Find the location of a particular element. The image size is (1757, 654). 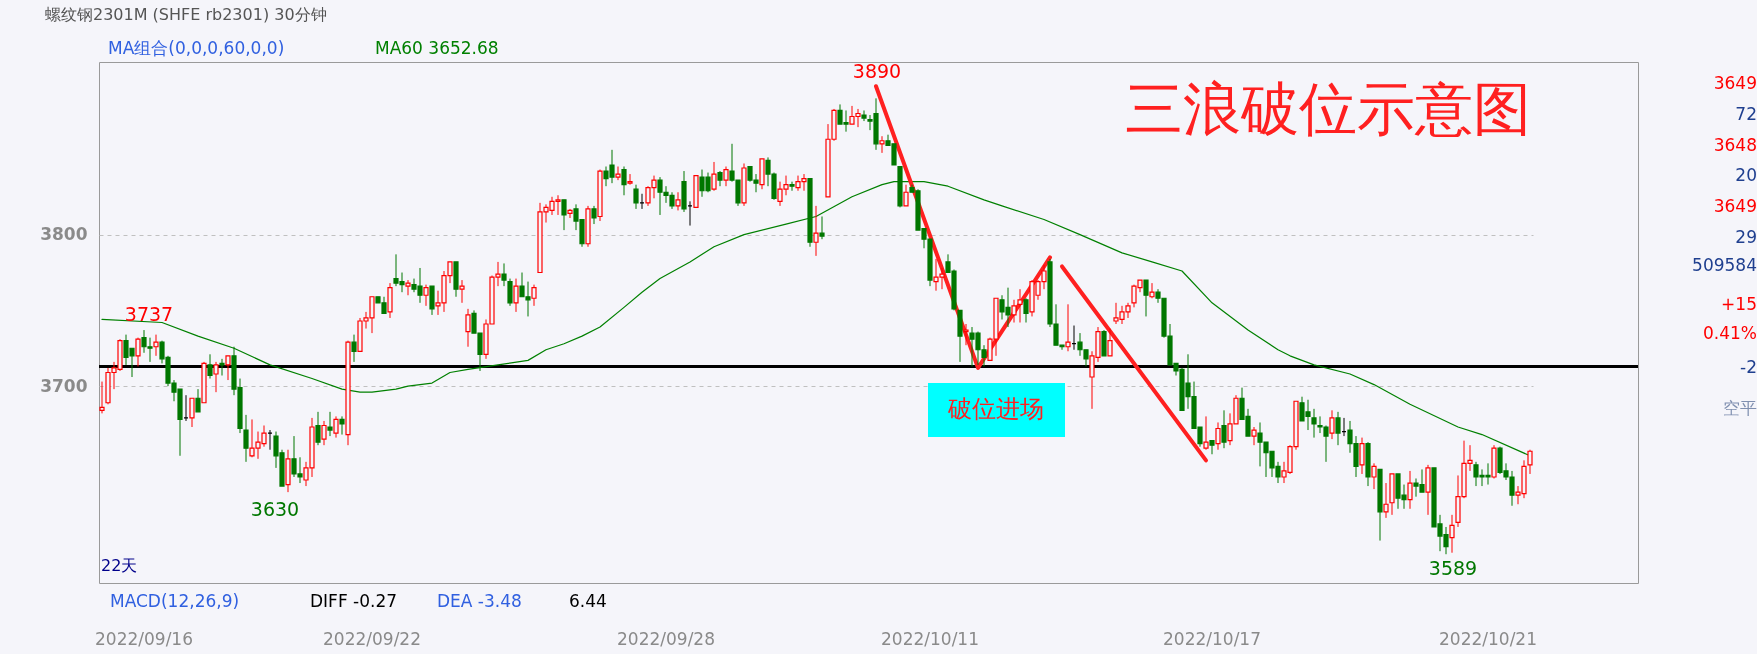

x-tick-label: 2022/09/28 is located at coordinates (666, 638).